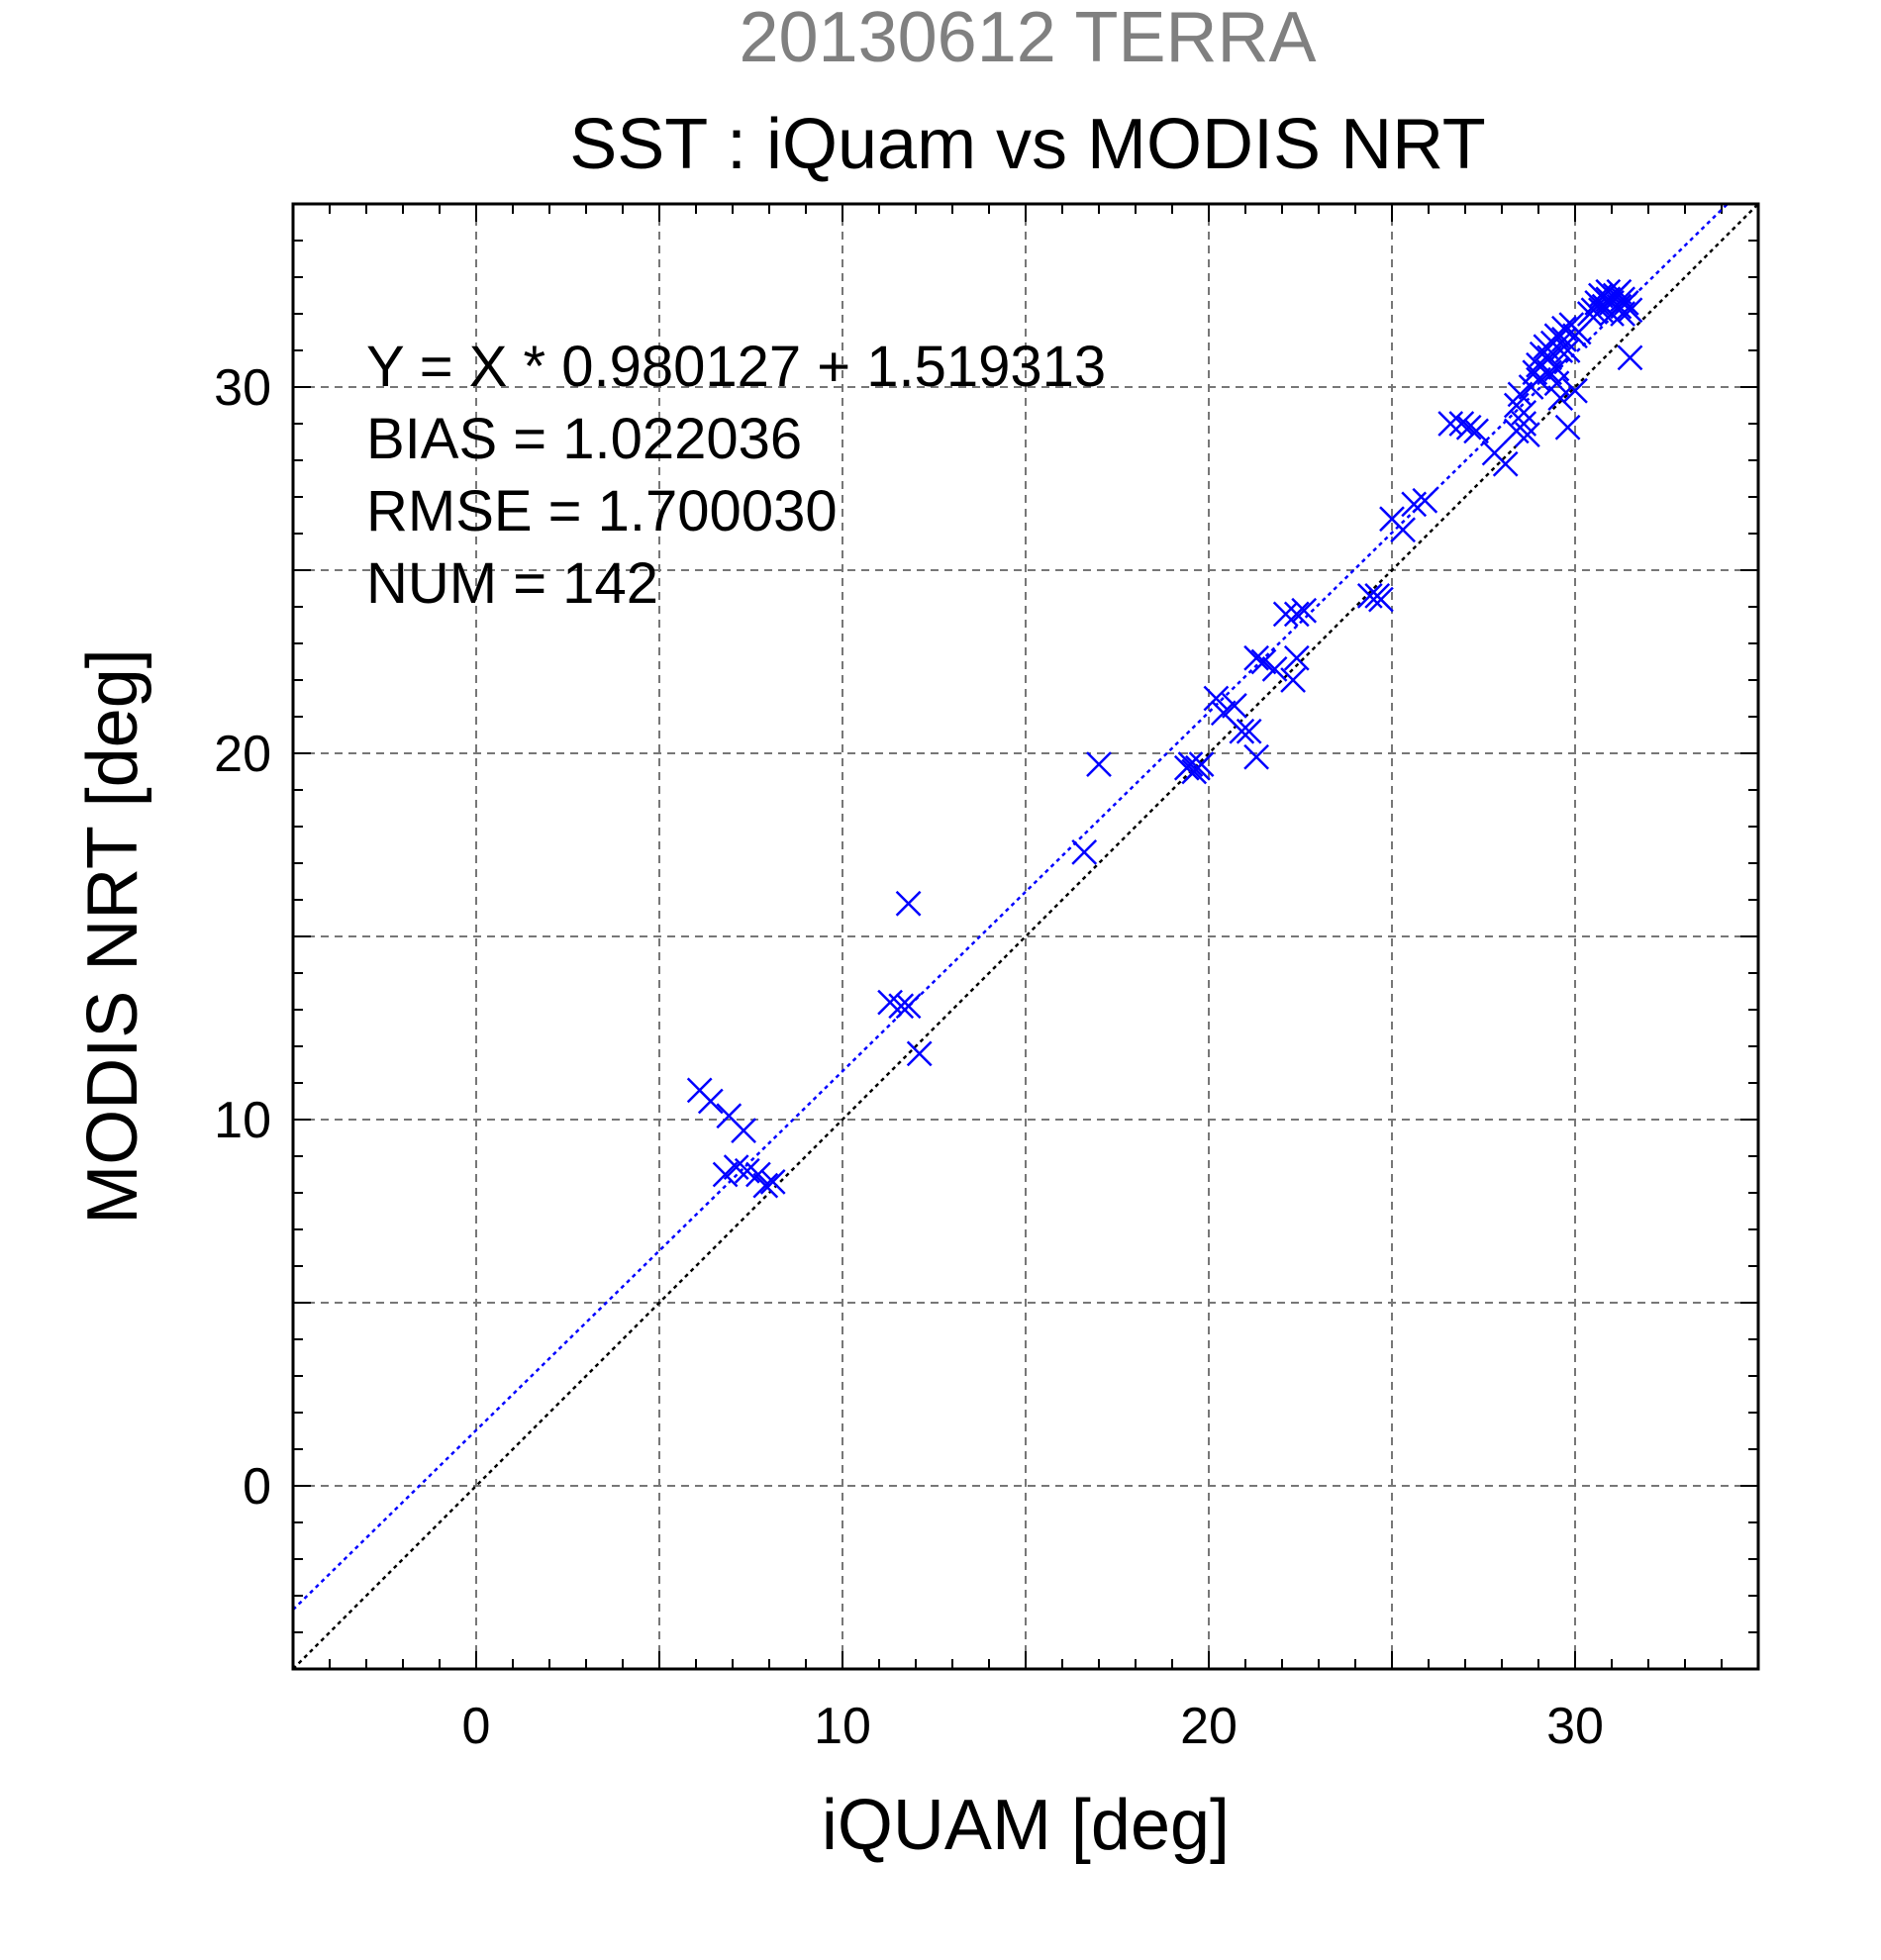 The width and height of the screenshot is (1881, 1960). I want to click on stats-rmse: RMSE = 1.700030, so click(602, 511).